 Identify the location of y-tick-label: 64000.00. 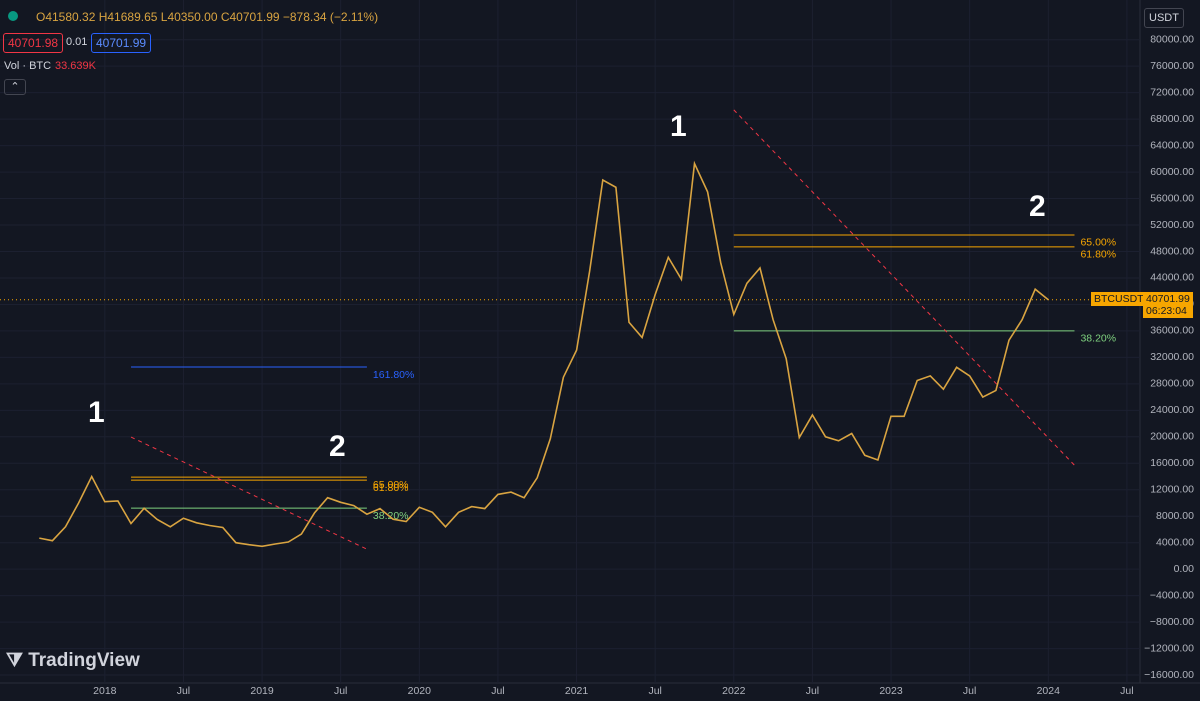
(1172, 145).